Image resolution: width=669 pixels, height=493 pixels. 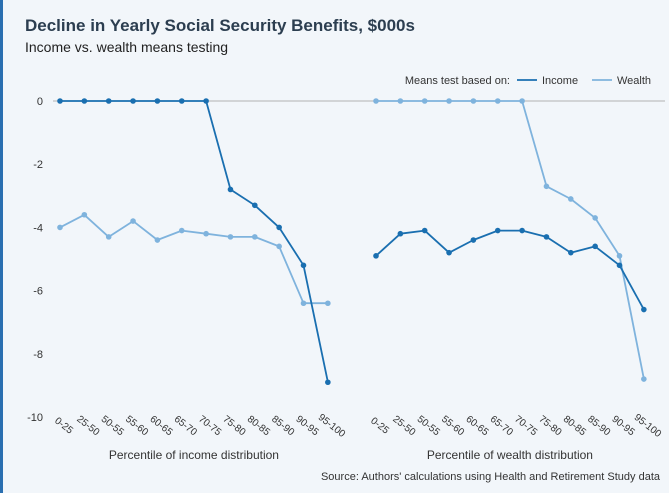 I want to click on legend-title: Means test based on:, so click(x=457, y=81).